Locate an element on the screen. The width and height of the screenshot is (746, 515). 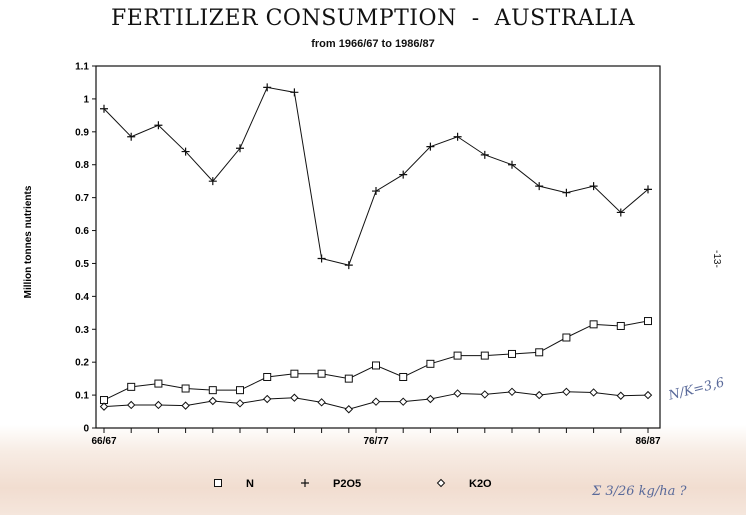
x-axis-ticks: 66/67 76/77 86/87 is located at coordinates (376, 437).